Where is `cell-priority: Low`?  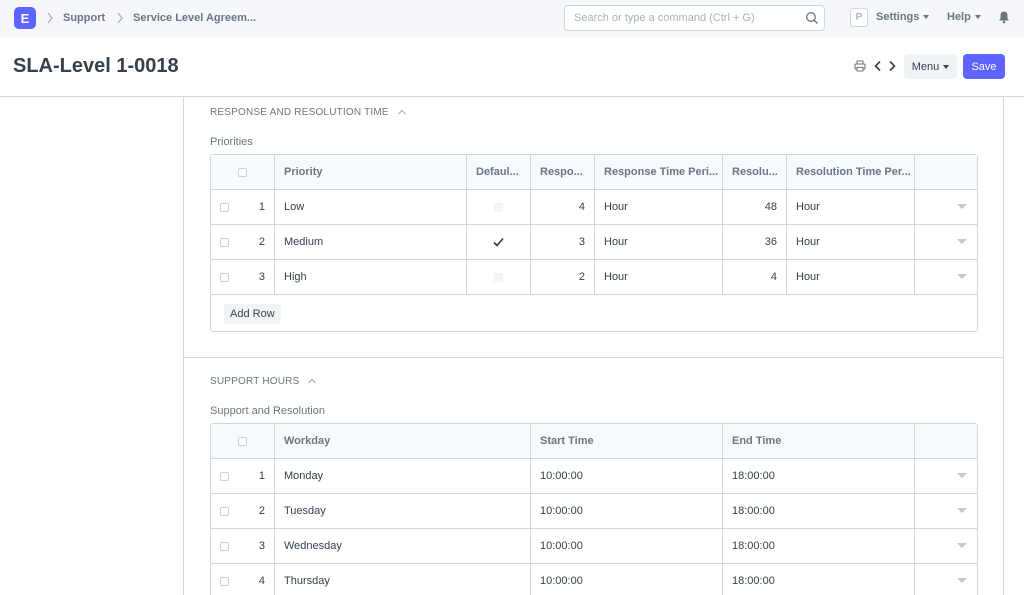
cell-priority: Low is located at coordinates (371, 207).